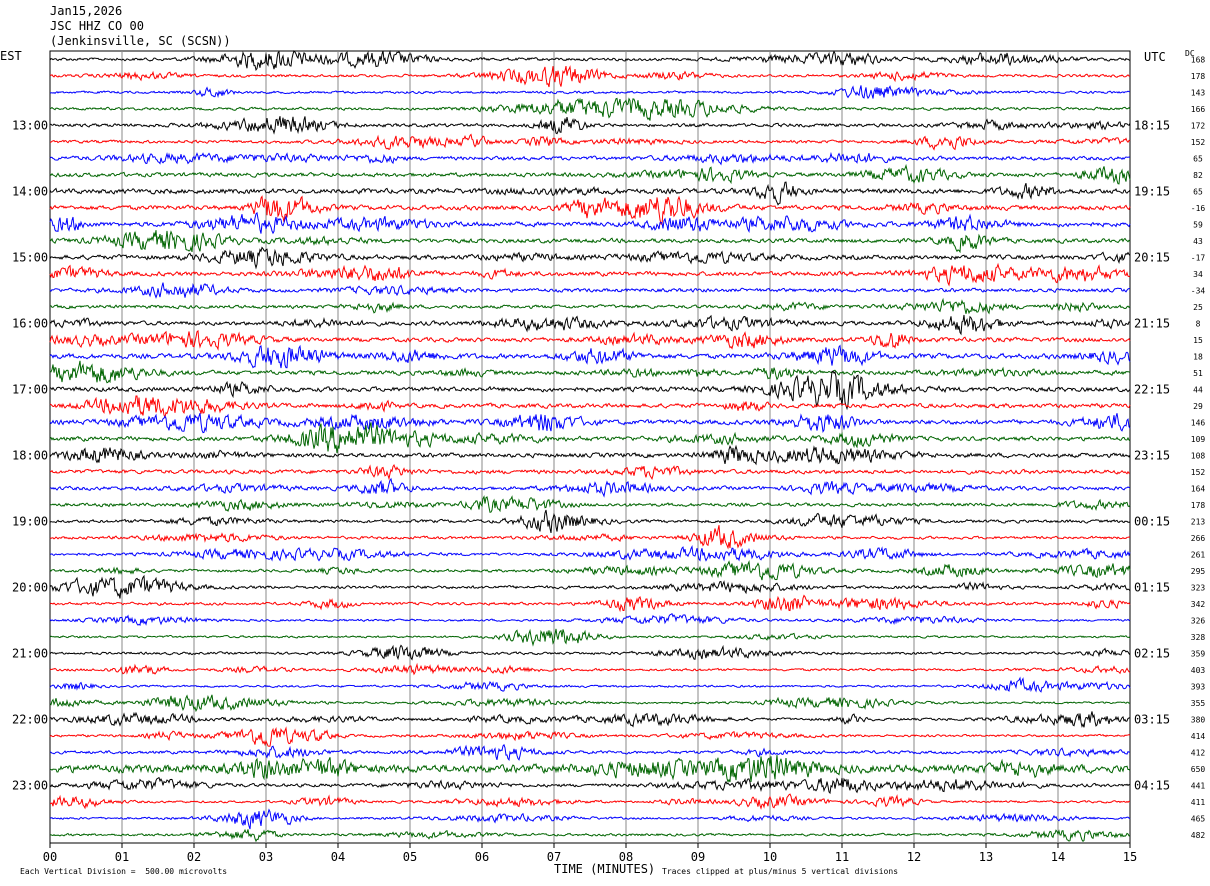  I want to click on dc-offset-label: 213, so click(1198, 521).